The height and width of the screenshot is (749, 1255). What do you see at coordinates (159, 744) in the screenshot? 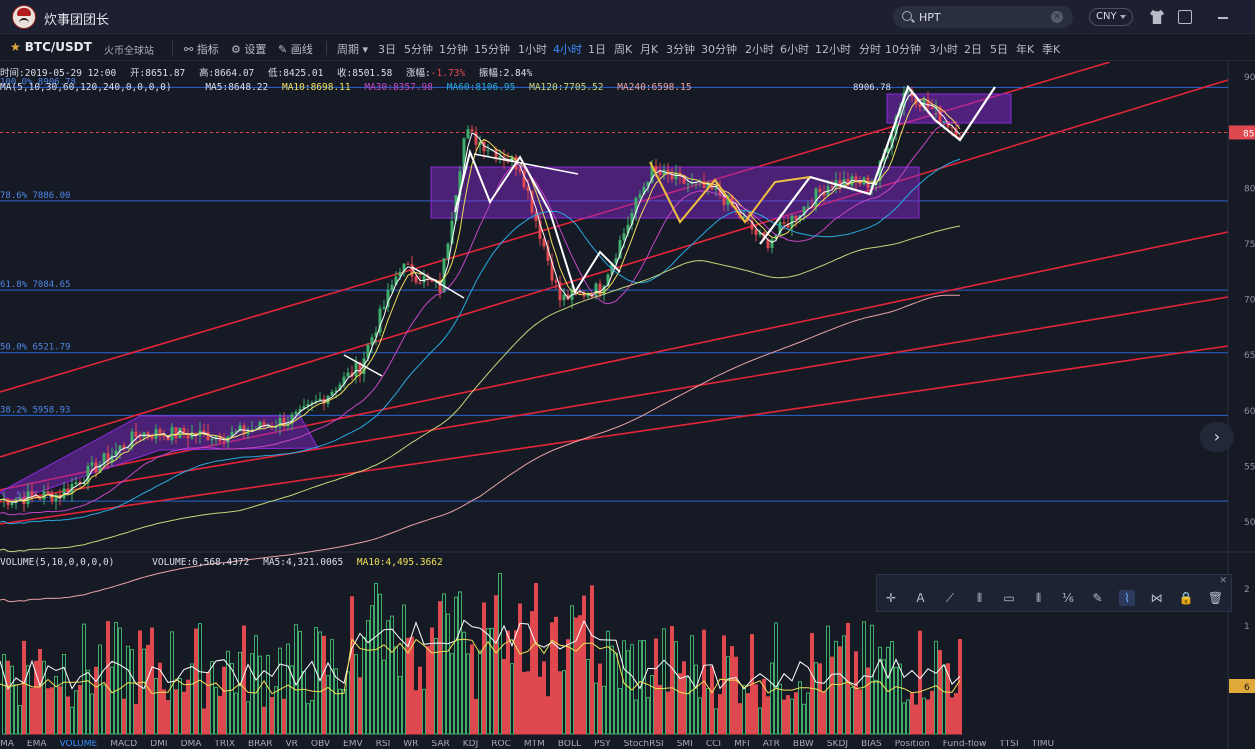
I see `indicator-tab-dmi: DMI` at bounding box center [159, 744].